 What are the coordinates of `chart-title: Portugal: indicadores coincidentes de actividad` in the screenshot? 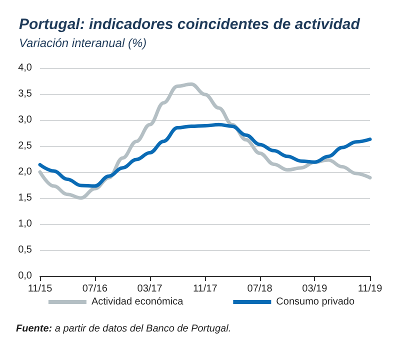 It's located at (190, 24).